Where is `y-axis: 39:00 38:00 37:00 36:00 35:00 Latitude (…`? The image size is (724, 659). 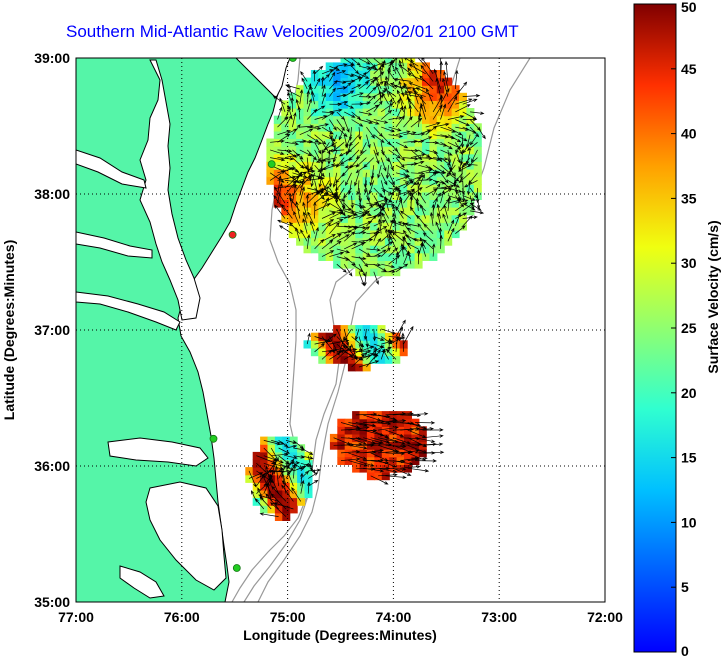 y-axis: 39:00 38:00 37:00 36:00 35:00 Latitude (… is located at coordinates (35, 330).